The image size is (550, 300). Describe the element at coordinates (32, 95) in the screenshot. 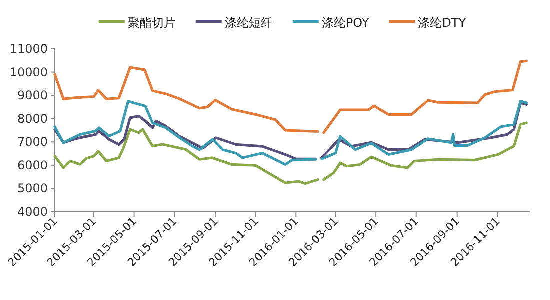

I see `y-tick-label: 9000` at that location.